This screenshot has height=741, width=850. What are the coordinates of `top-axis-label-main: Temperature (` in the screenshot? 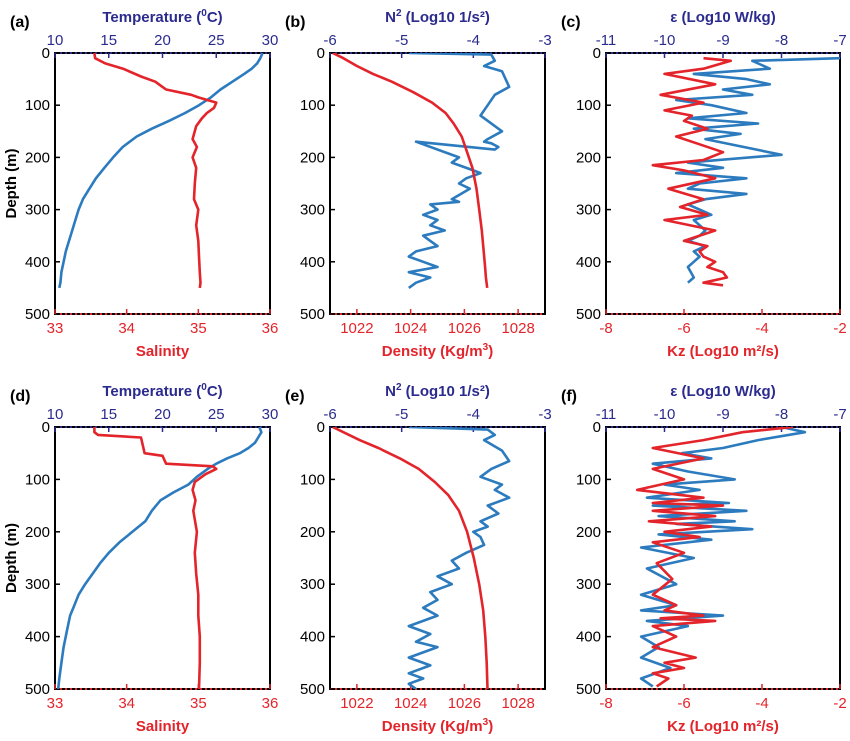 It's located at (151, 17).